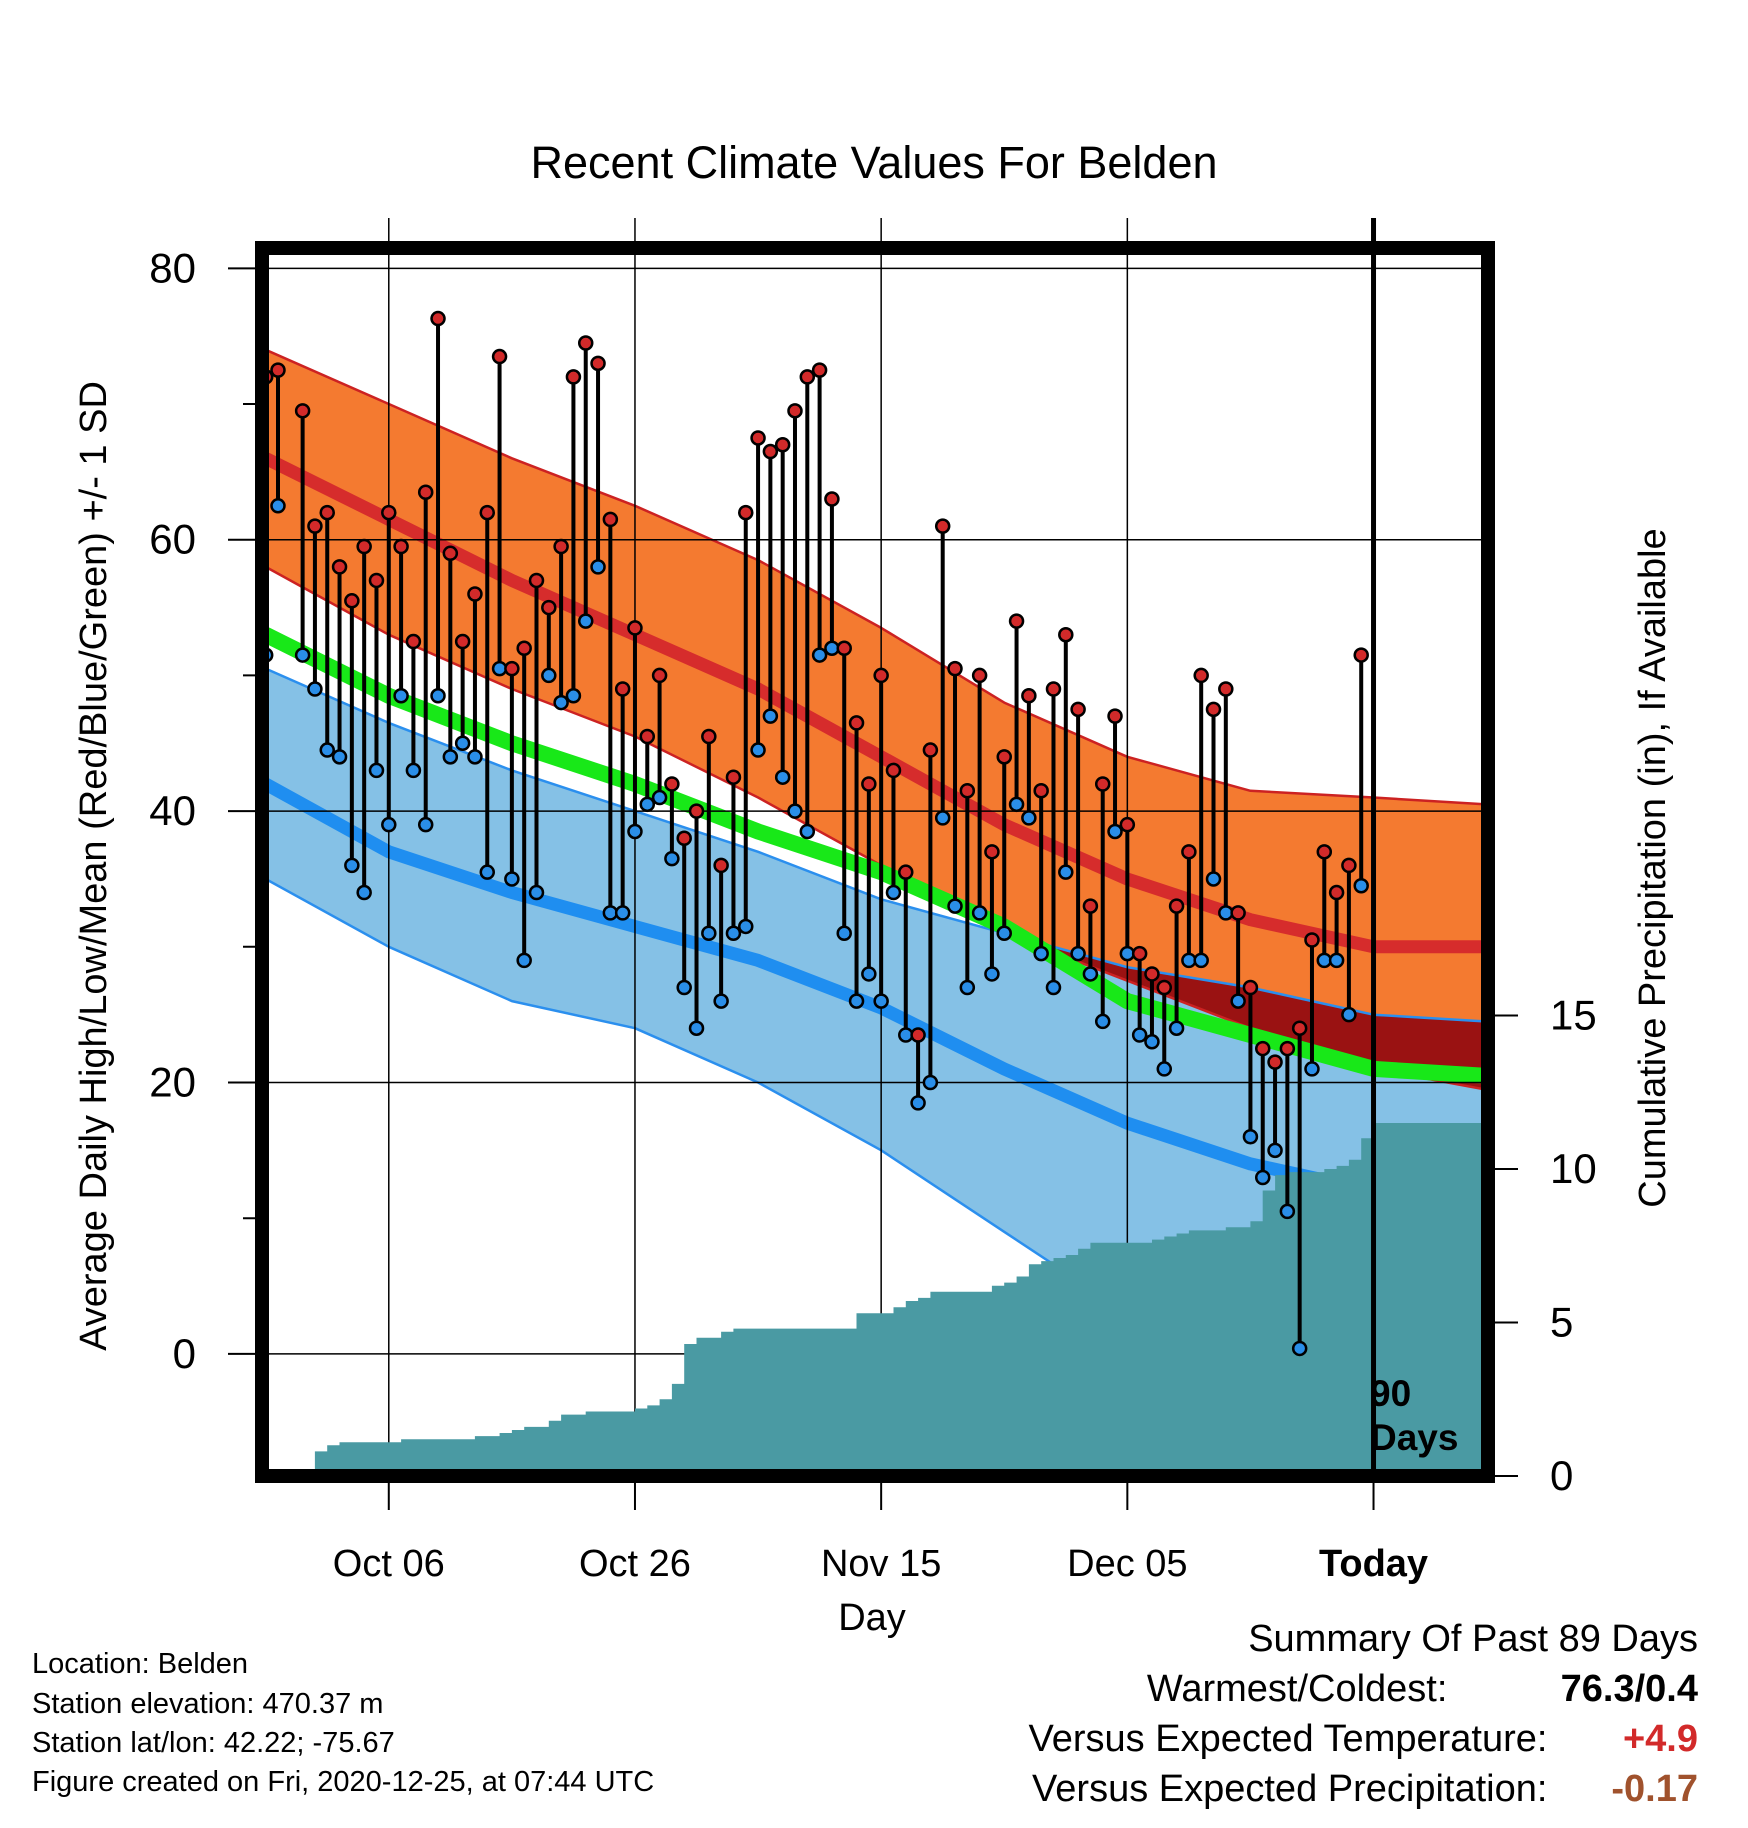 This screenshot has height=1828, width=1748. I want to click on y2-tick-label: 10, so click(1573, 1168).